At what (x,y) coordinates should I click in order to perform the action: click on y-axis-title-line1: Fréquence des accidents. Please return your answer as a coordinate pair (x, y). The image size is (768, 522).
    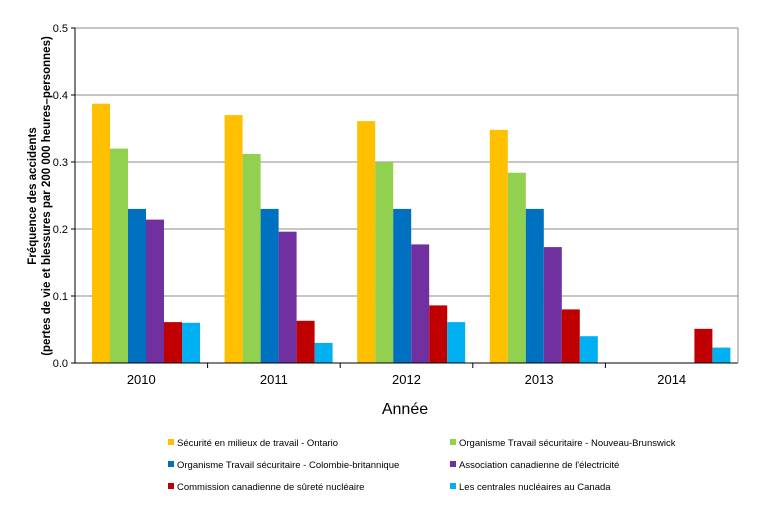
    Looking at the image, I should click on (33, 195).